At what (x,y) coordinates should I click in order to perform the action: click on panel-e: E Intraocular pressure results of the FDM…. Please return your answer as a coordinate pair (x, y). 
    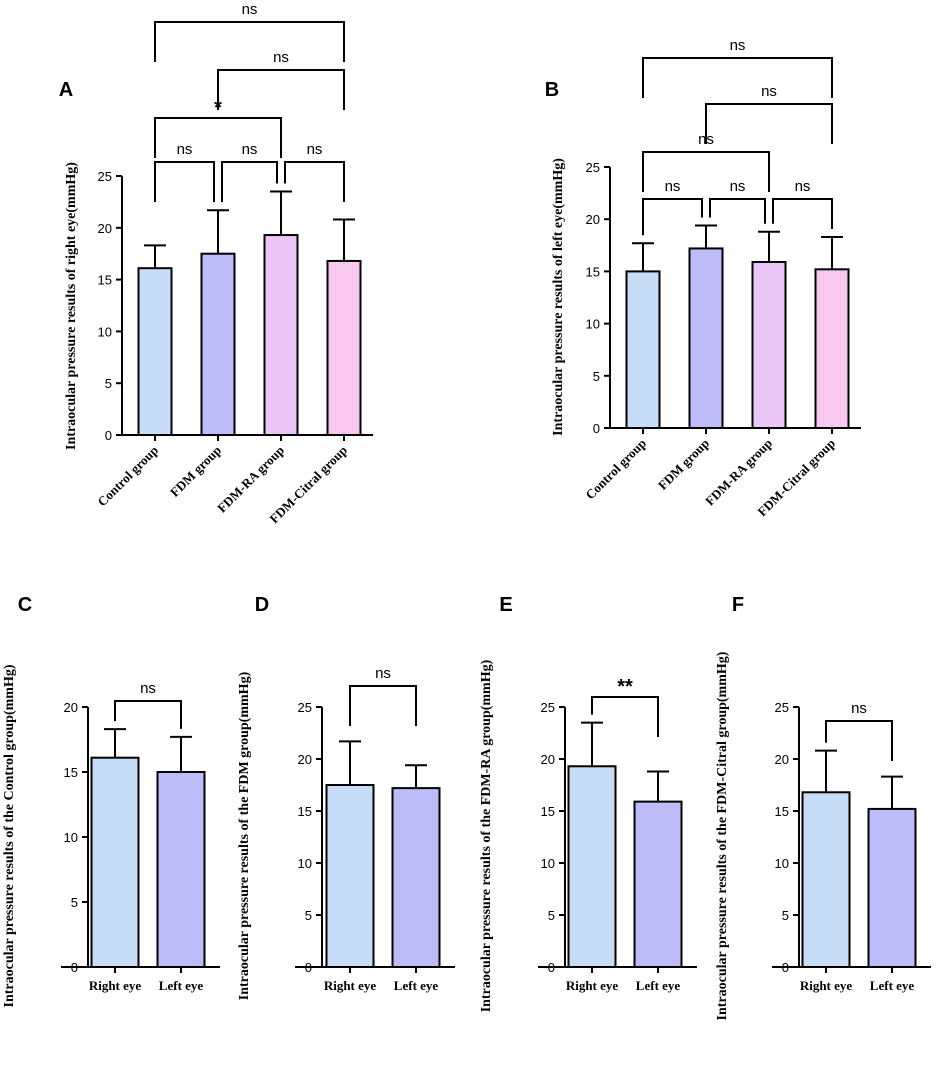
    Looking at the image, I should click on (588, 803).